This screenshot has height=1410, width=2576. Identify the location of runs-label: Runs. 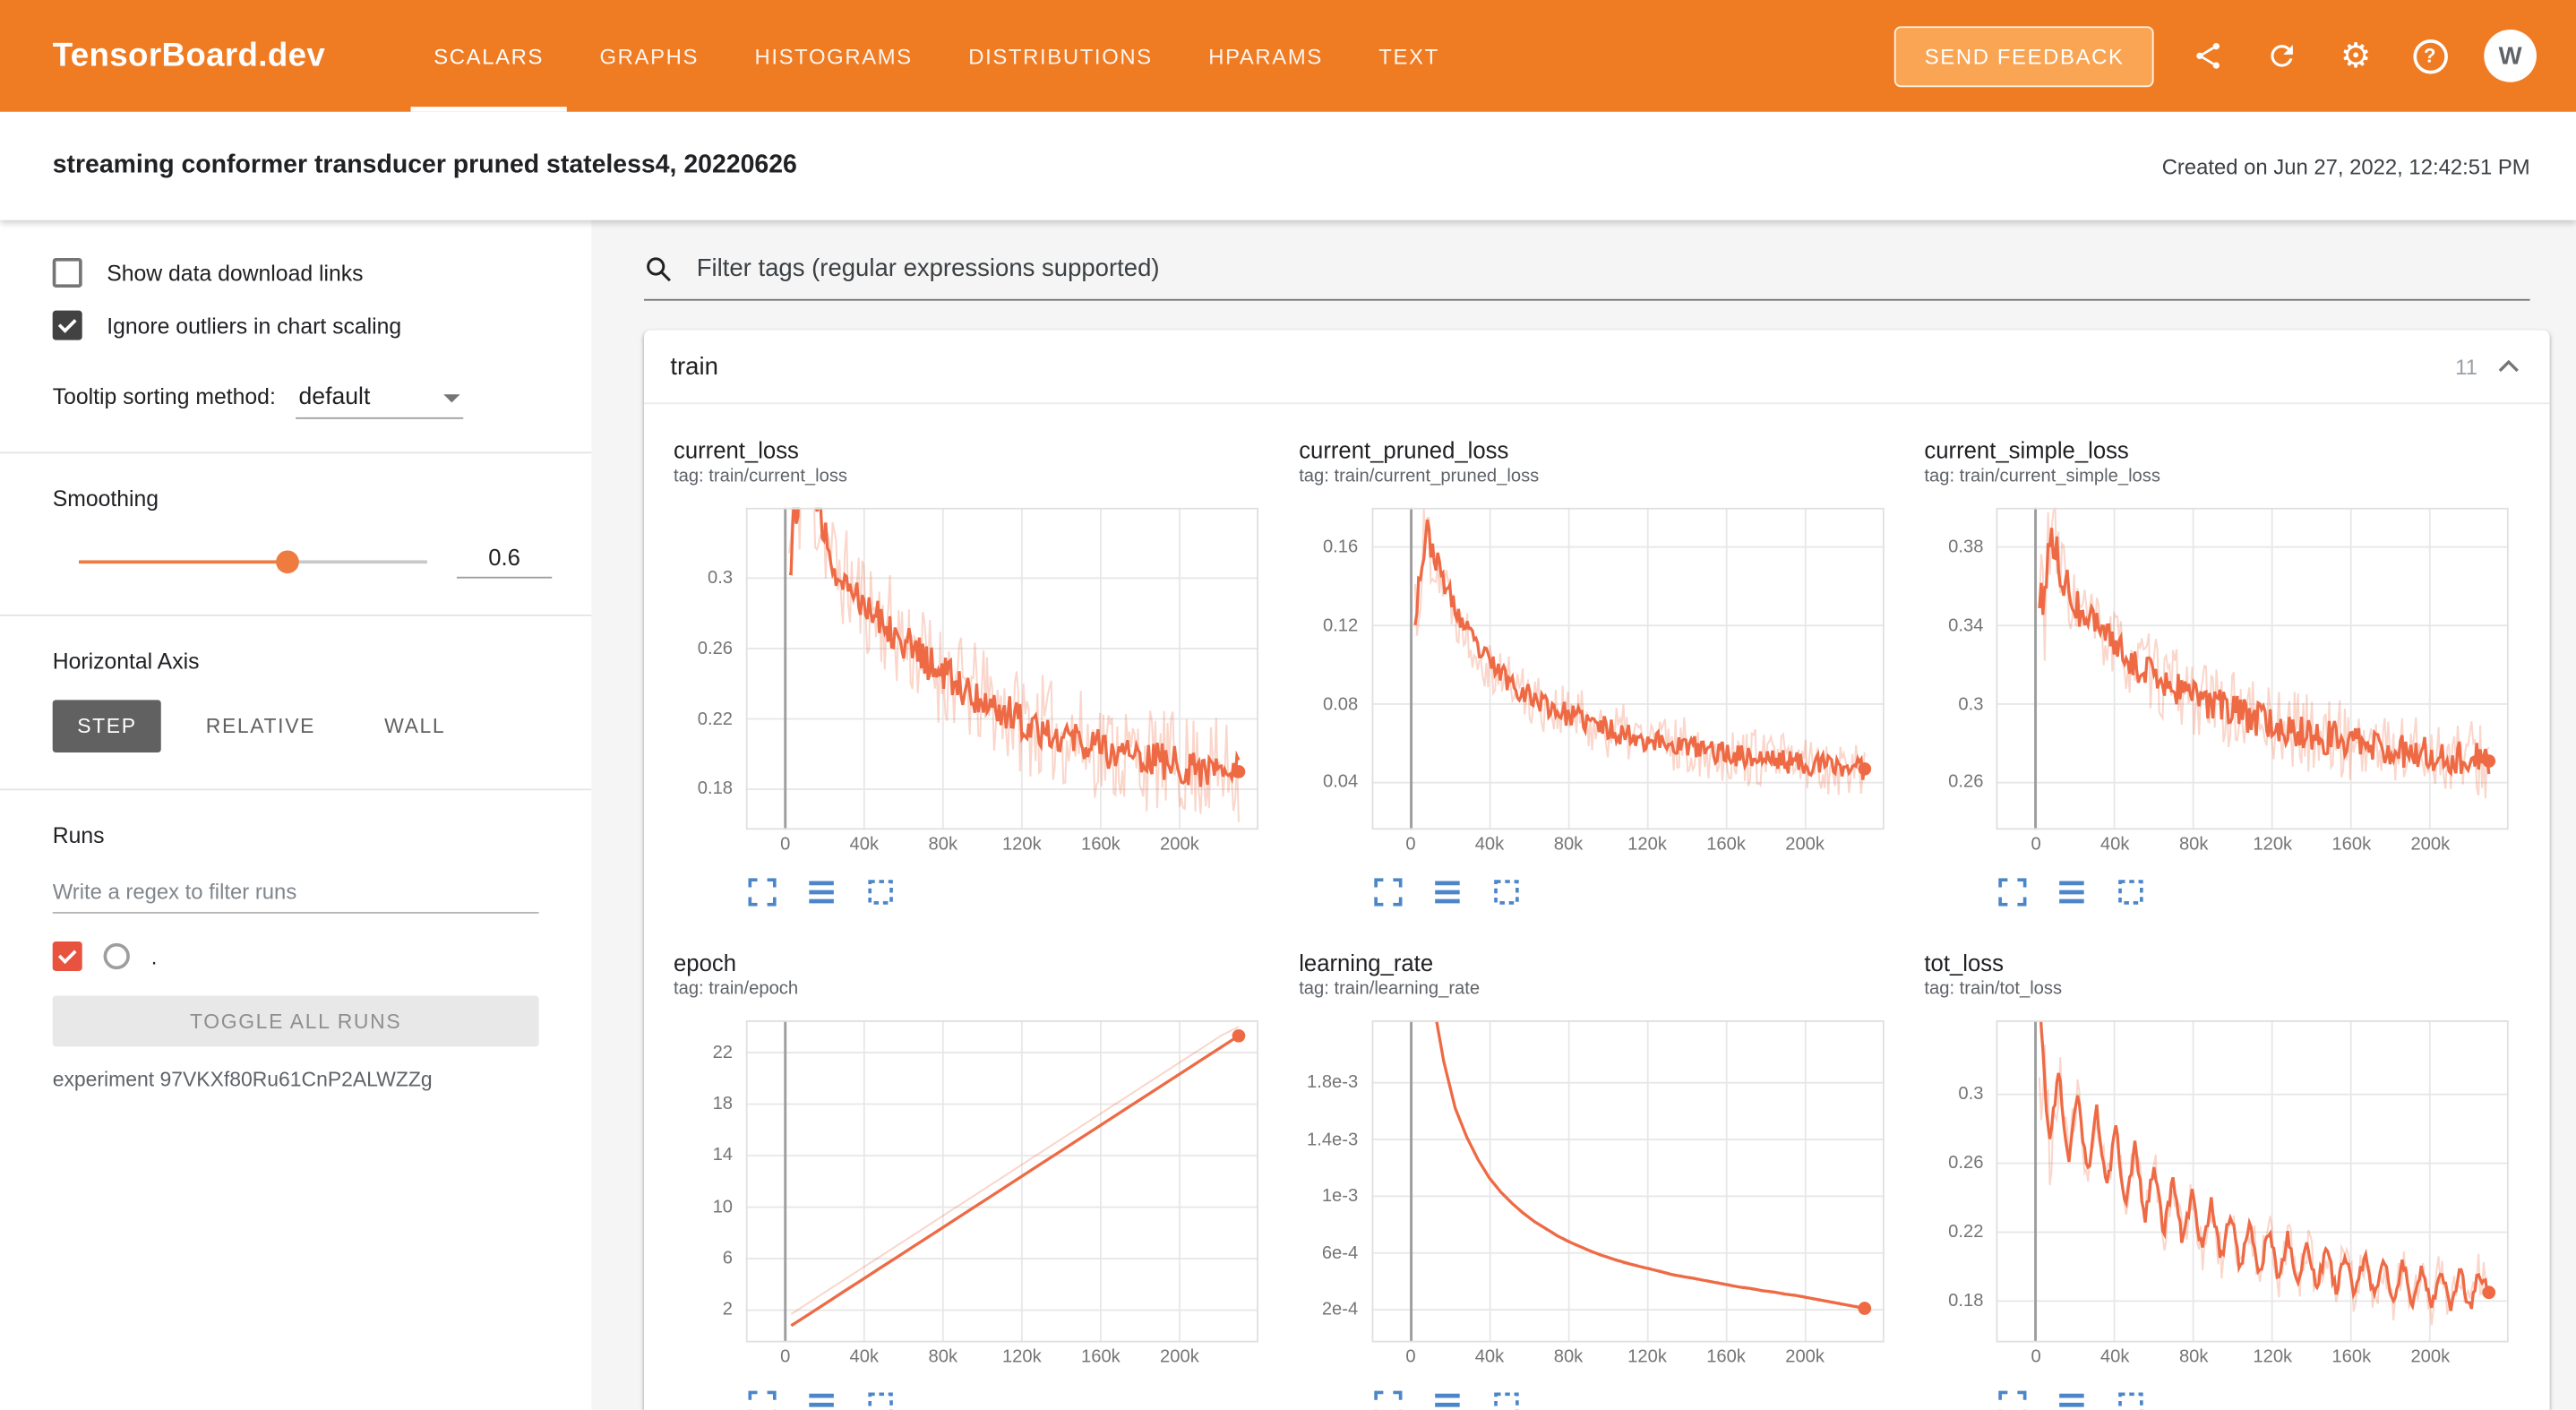
(78, 835).